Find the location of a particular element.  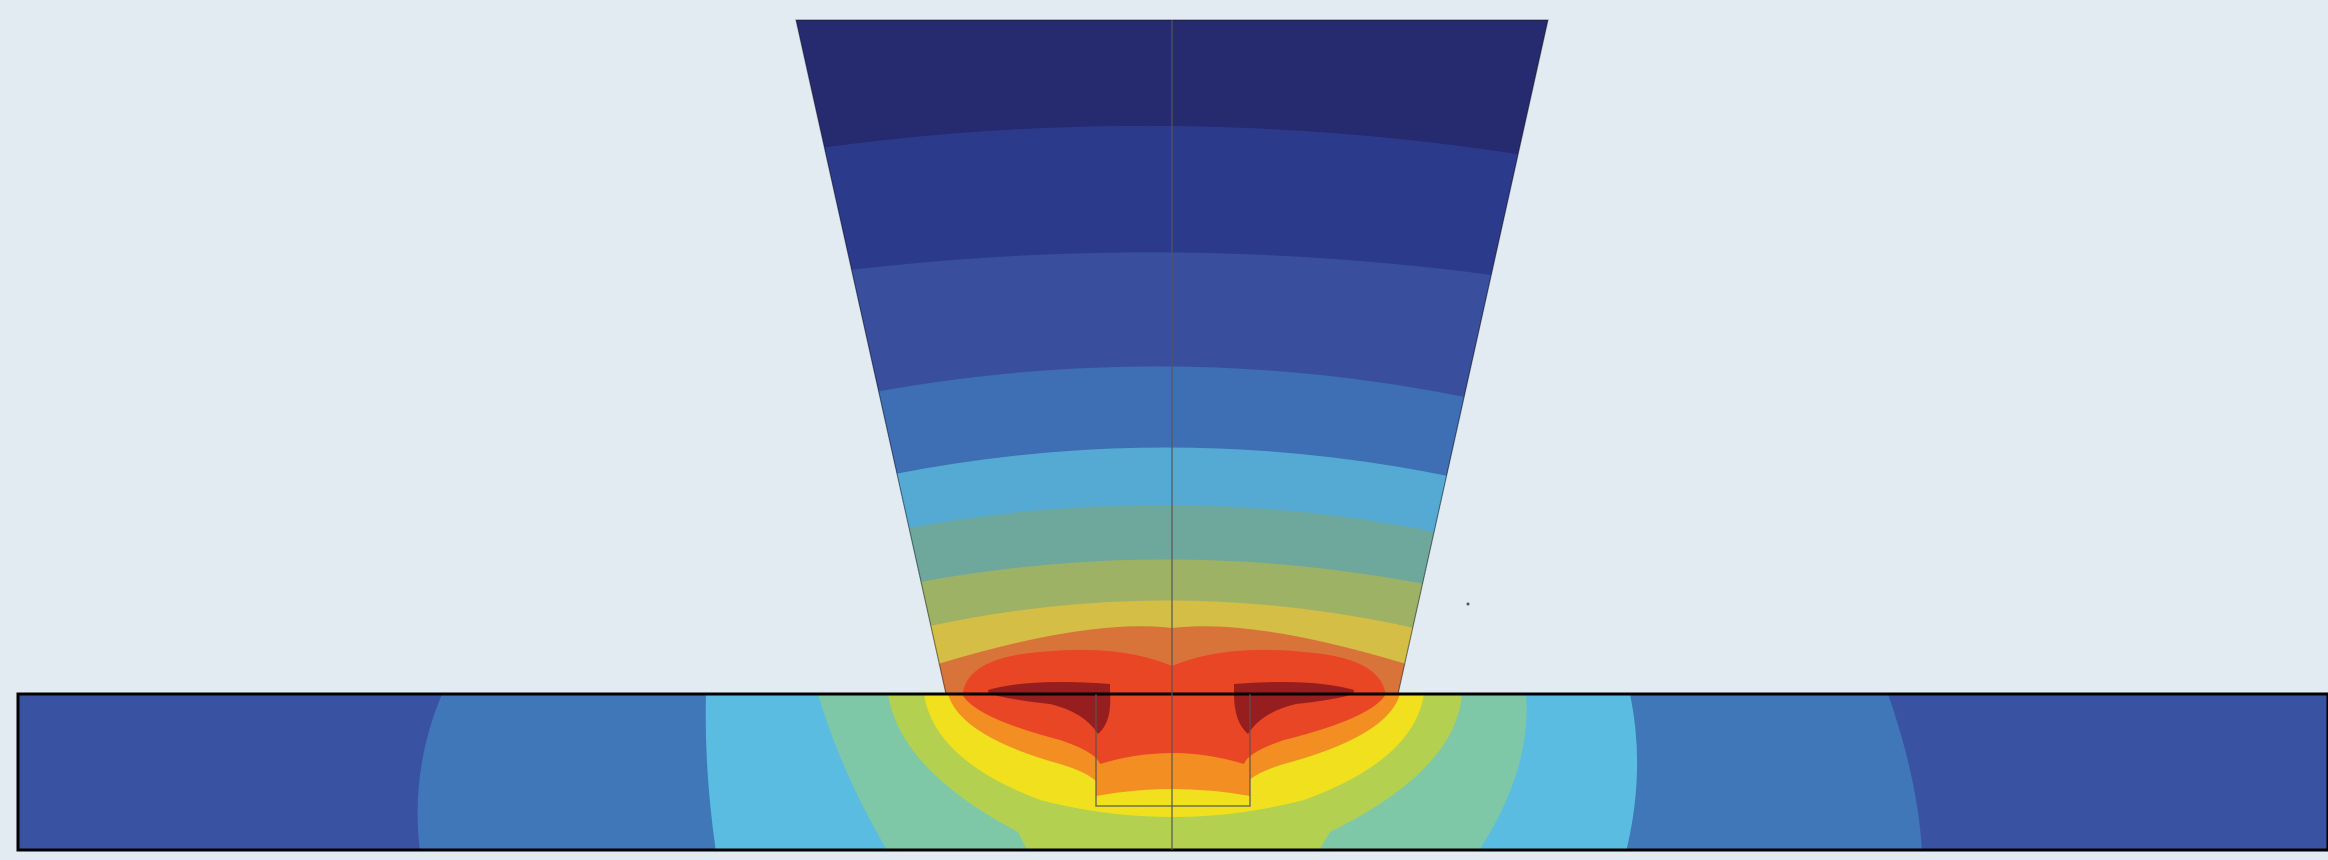

hotspot-left-upper is located at coordinates (1049, 688).